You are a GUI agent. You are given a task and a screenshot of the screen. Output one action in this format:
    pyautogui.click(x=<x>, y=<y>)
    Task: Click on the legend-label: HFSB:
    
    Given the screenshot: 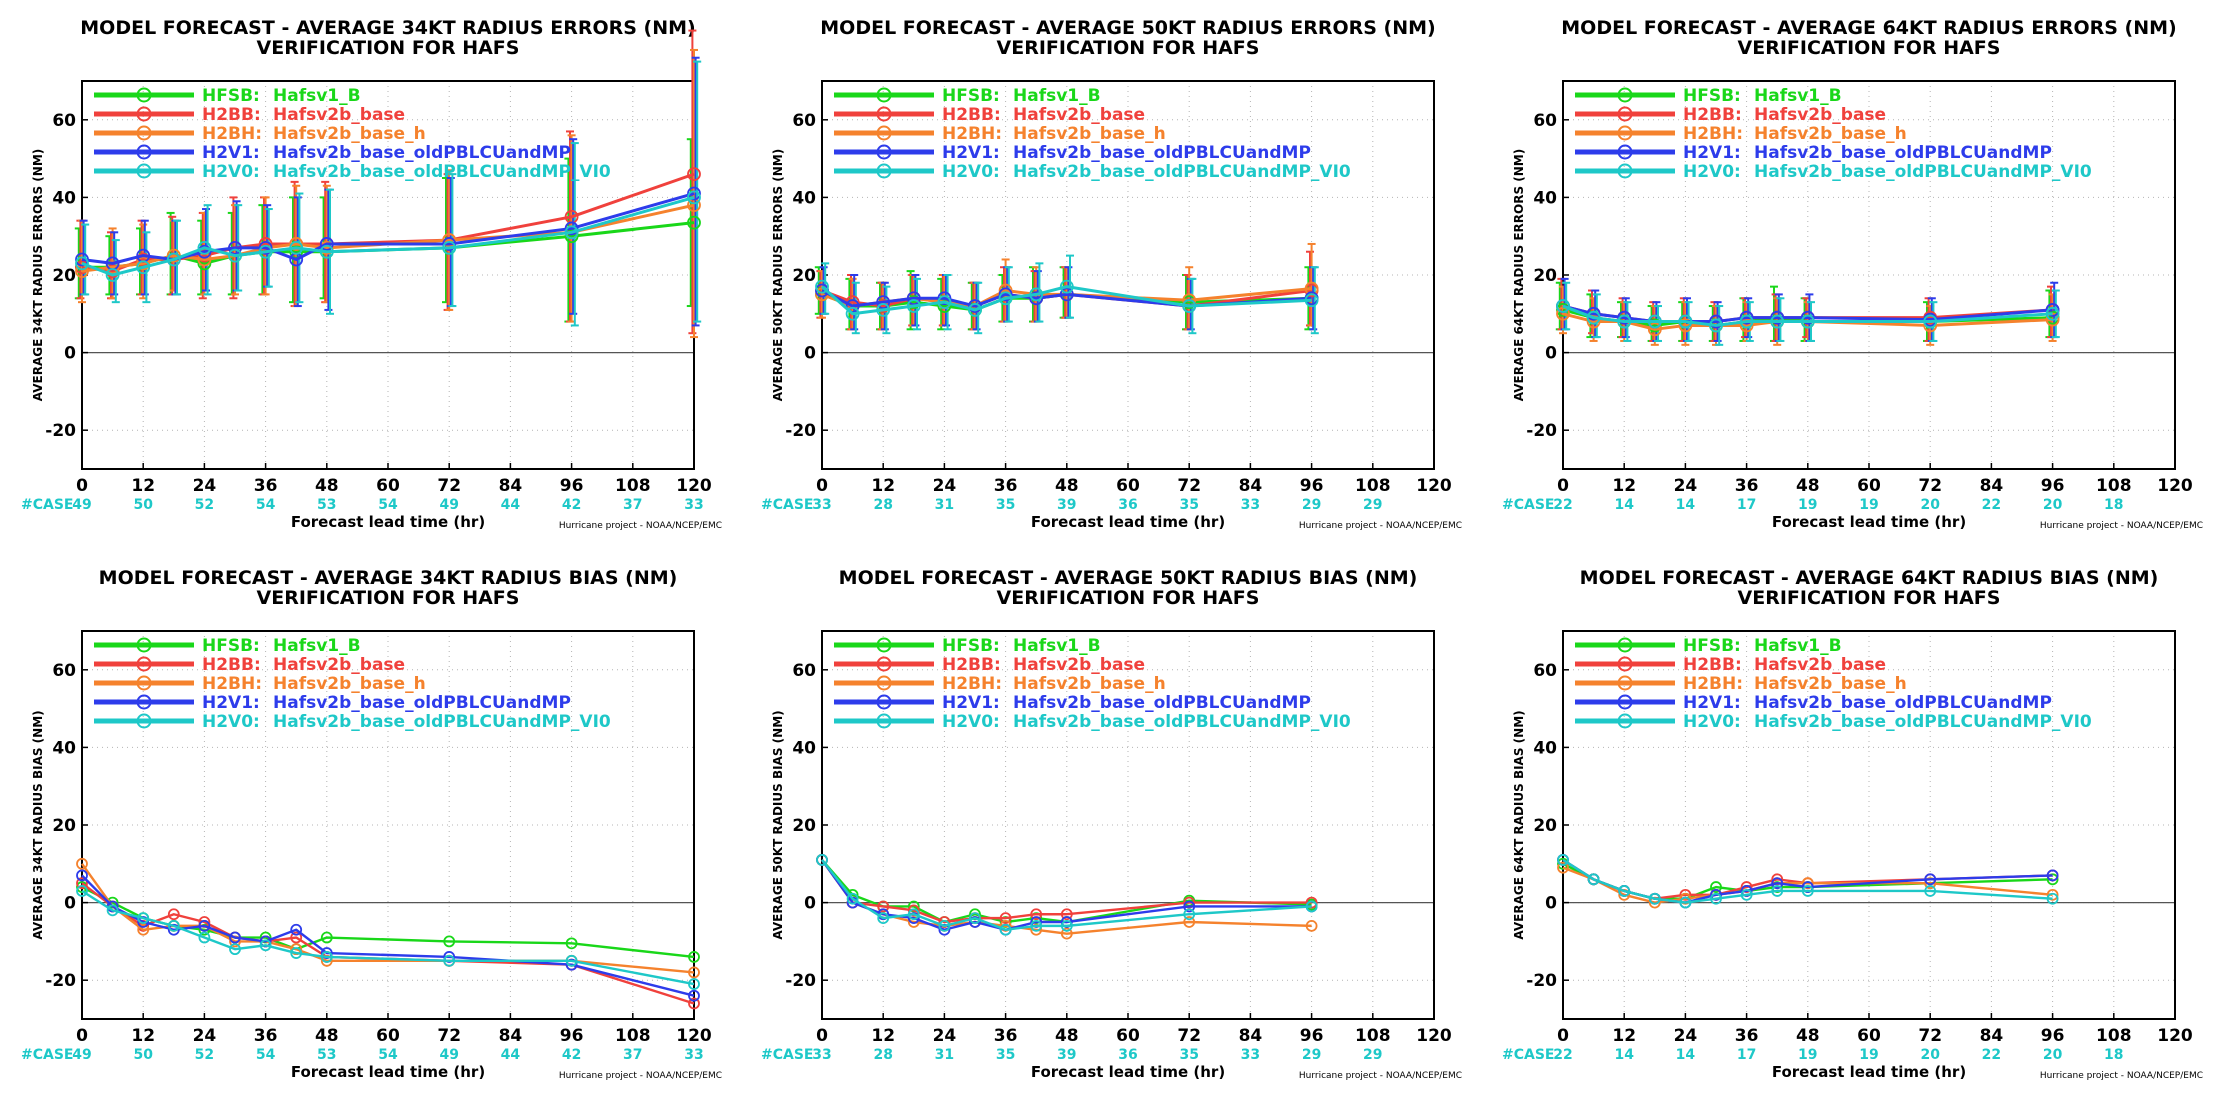 What is the action you would take?
    pyautogui.click(x=231, y=96)
    